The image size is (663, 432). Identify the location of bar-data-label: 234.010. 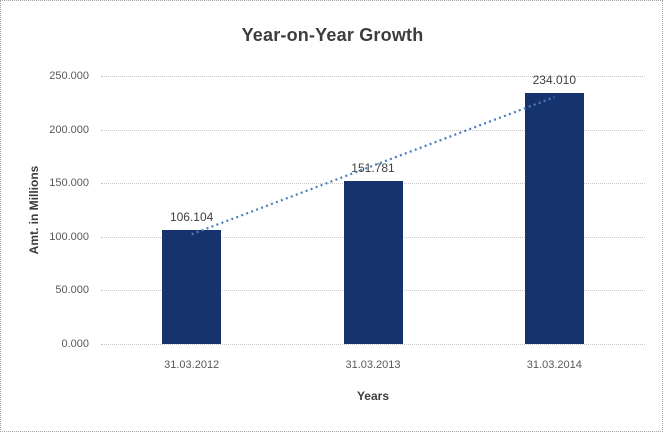
(554, 80).